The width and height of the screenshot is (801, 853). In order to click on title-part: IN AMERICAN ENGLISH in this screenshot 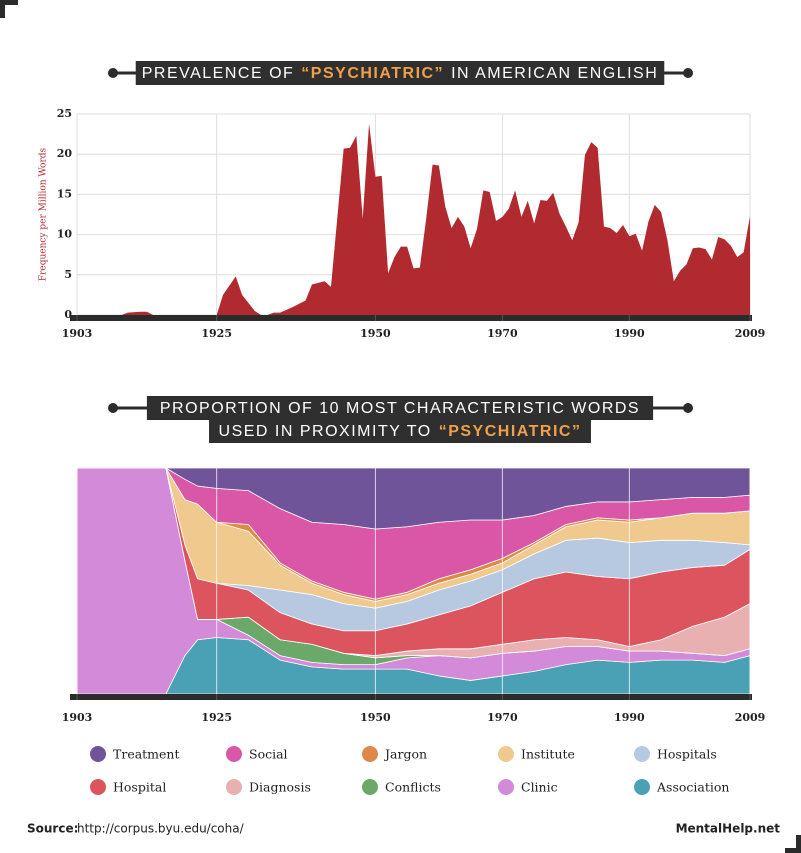, I will do `click(554, 73)`.